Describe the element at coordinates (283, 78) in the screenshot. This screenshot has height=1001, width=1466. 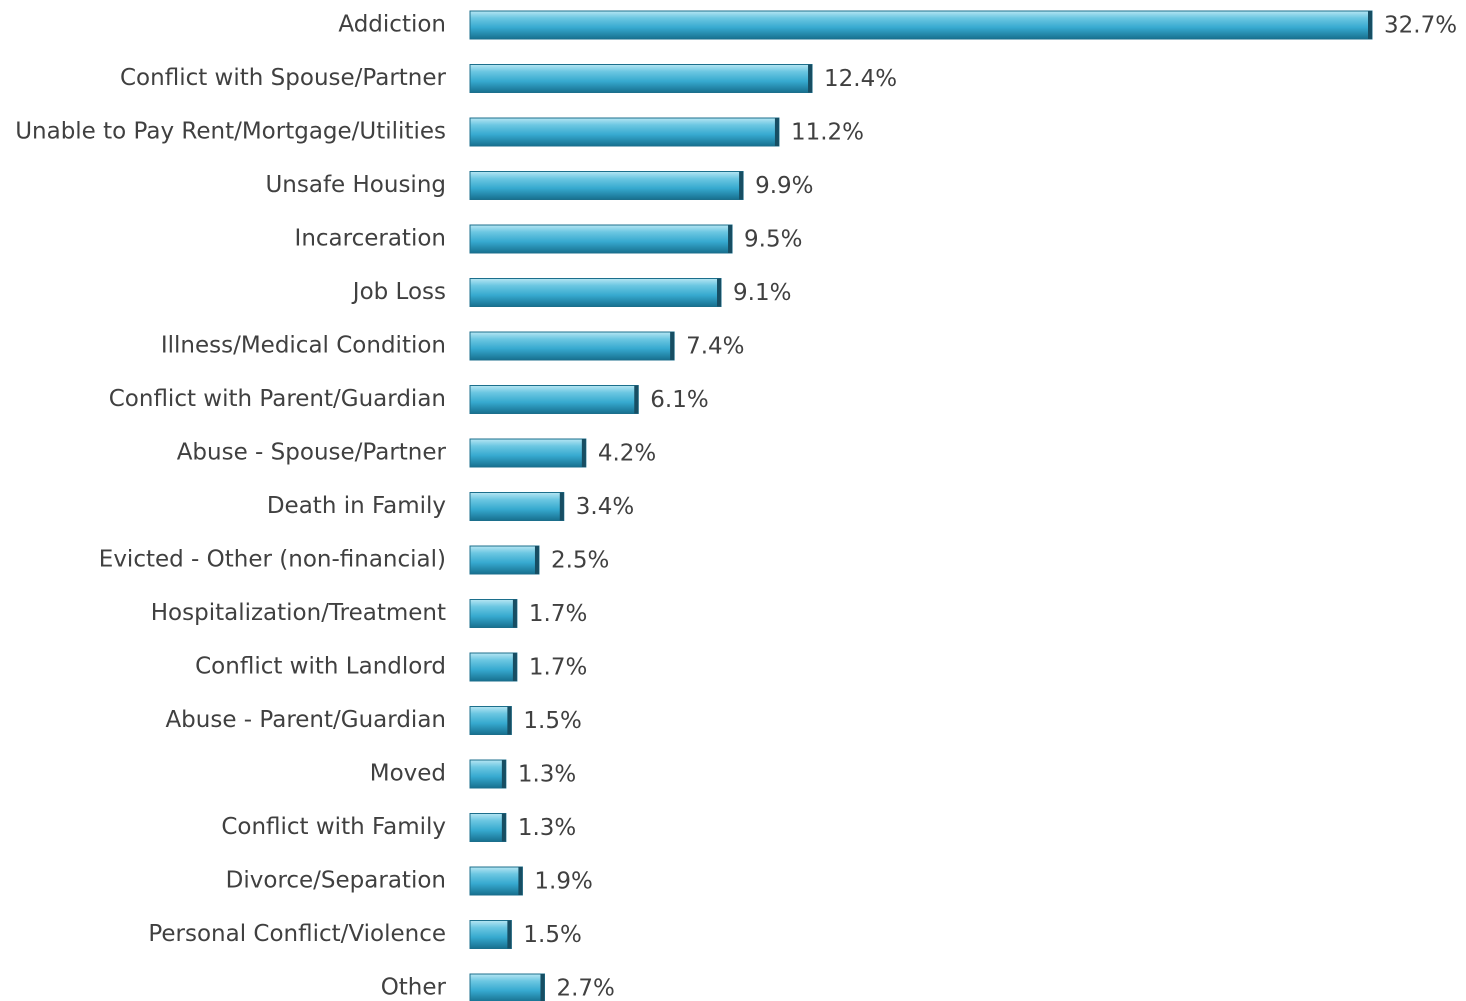
I see `category-label: Conflict with Spouse/Partner` at that location.